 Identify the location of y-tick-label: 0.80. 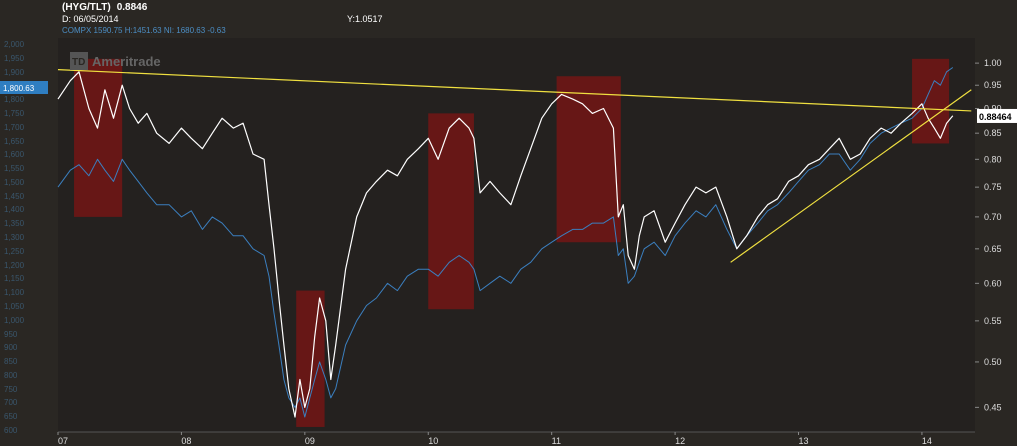
(993, 159).